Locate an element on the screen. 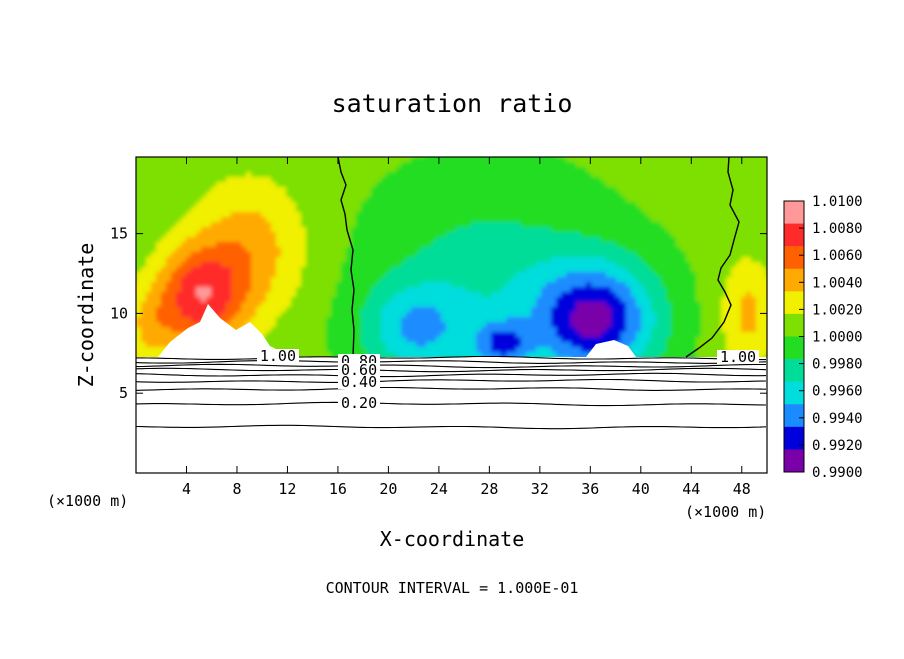  colorbar-label: 0.9900 is located at coordinates (837, 473).